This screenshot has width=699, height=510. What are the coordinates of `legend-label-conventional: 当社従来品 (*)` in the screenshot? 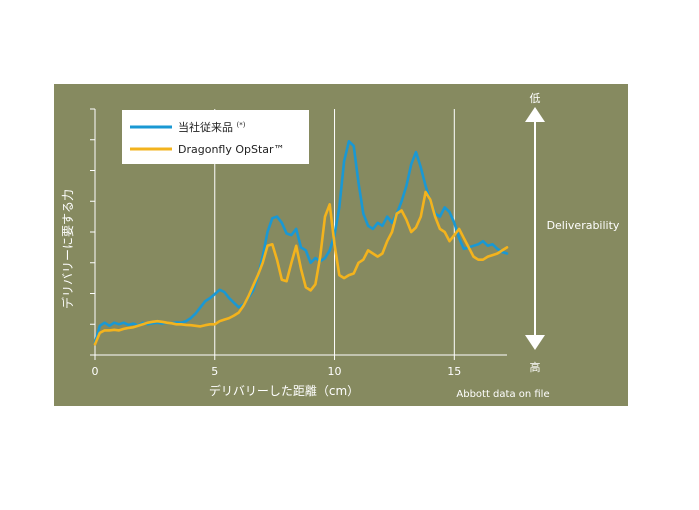 It's located at (212, 127).